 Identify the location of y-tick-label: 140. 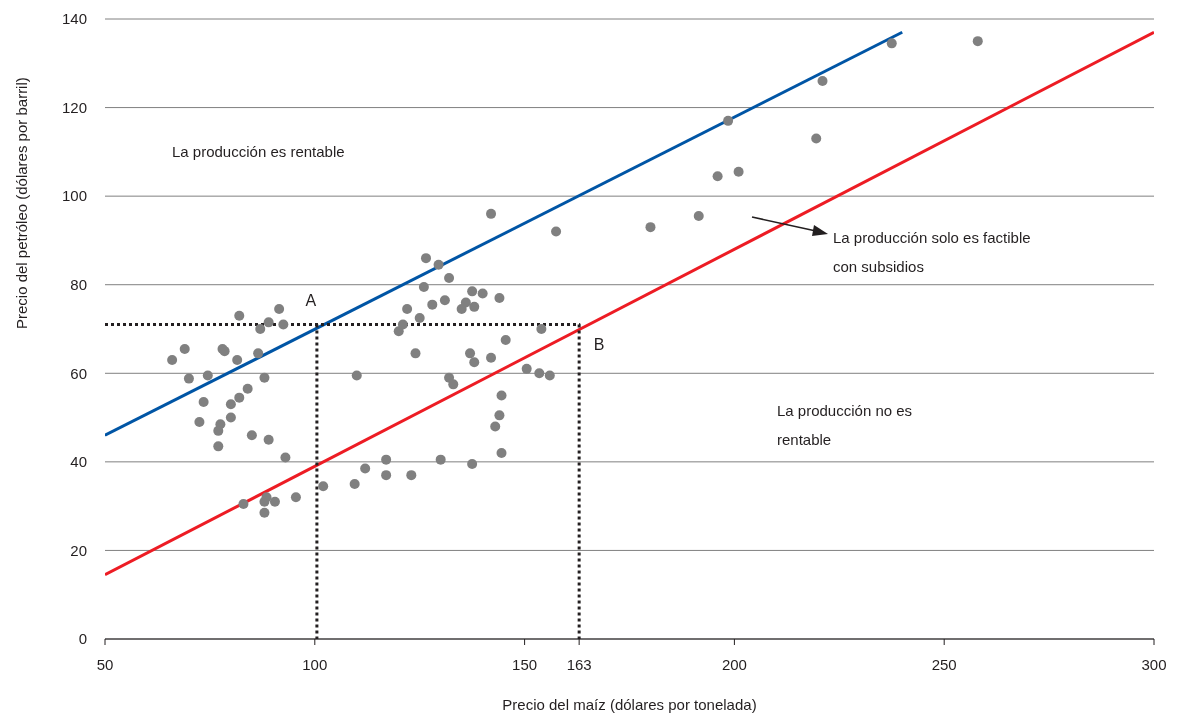
(74, 19).